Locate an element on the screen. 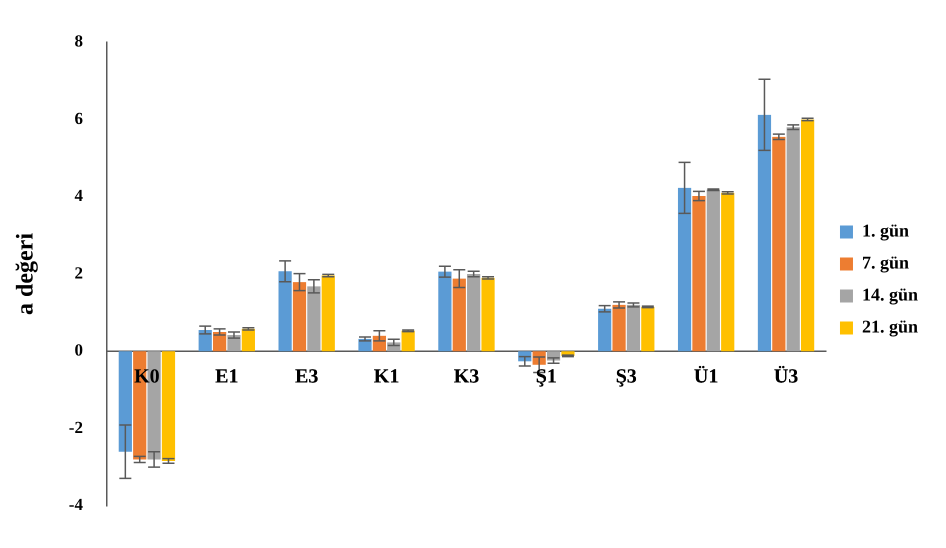 The width and height of the screenshot is (946, 548). legend-label: 21. gün is located at coordinates (890, 326).